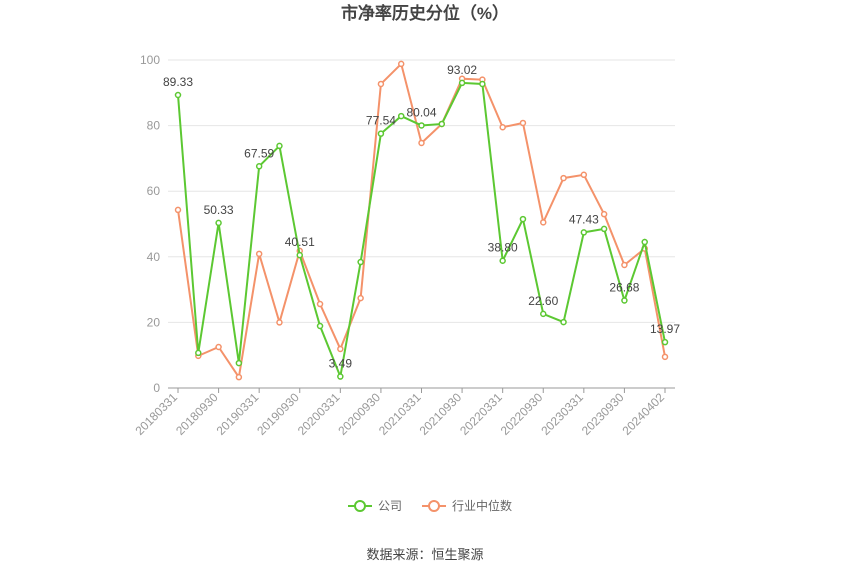  What do you see at coordinates (154, 191) in the screenshot?
I see `y-tick-label: 60` at bounding box center [154, 191].